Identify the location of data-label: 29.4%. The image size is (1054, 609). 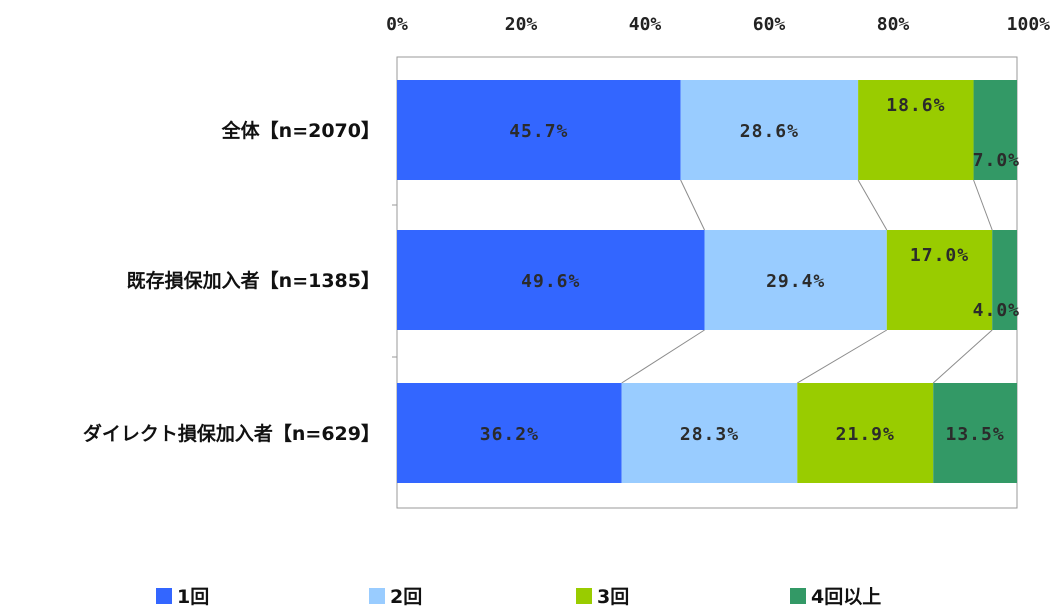
(795, 281).